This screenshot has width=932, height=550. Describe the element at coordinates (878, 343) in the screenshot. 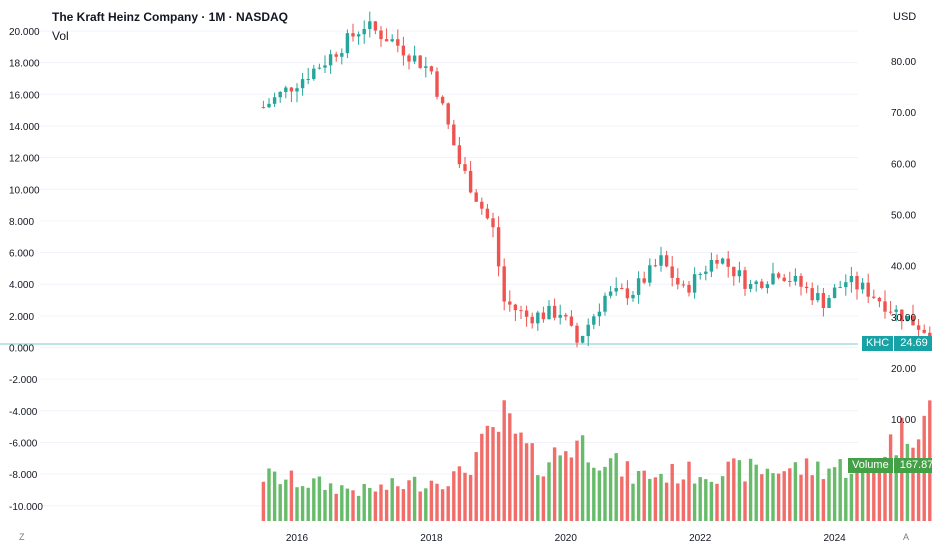

I see `price-tag-symbol: KHC` at that location.